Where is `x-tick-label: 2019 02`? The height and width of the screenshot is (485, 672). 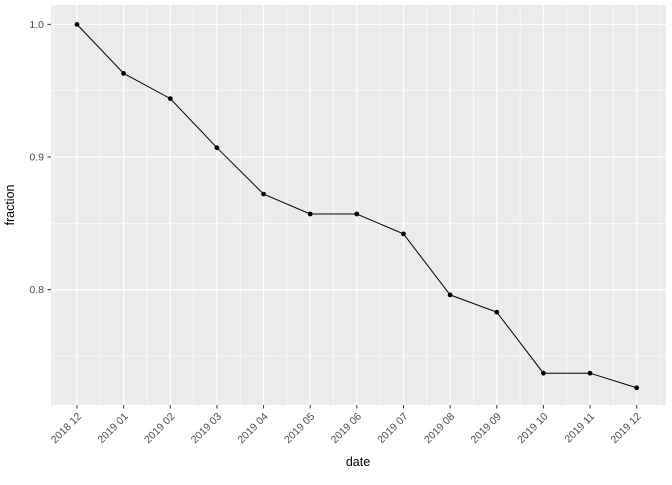 x-tick-label: 2019 02 is located at coordinates (159, 428).